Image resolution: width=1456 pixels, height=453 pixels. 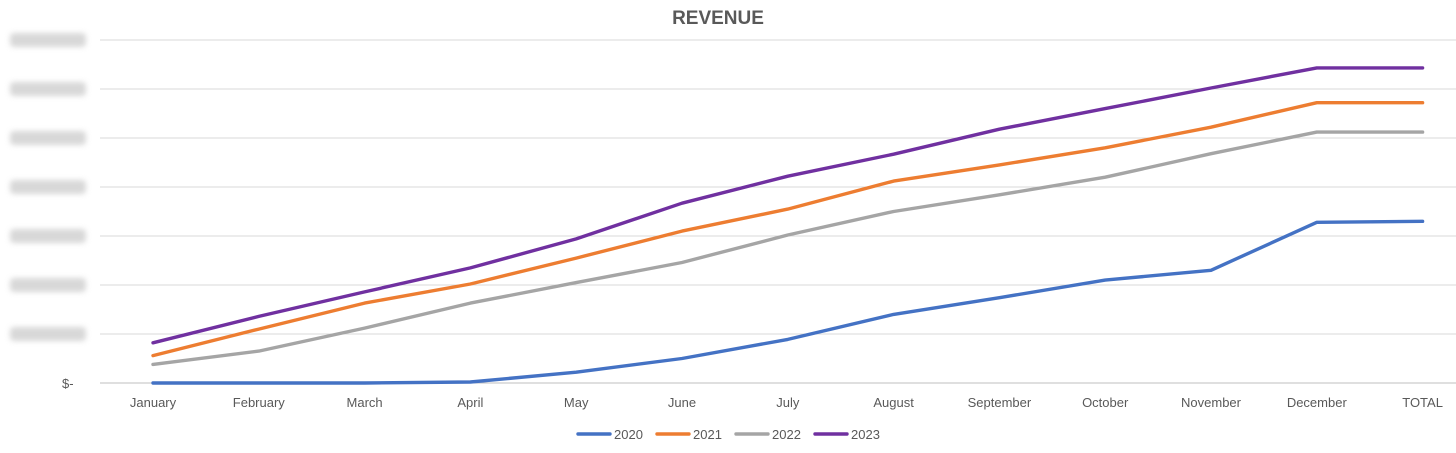 I want to click on legend-item-2022: 2022, so click(x=767, y=434).